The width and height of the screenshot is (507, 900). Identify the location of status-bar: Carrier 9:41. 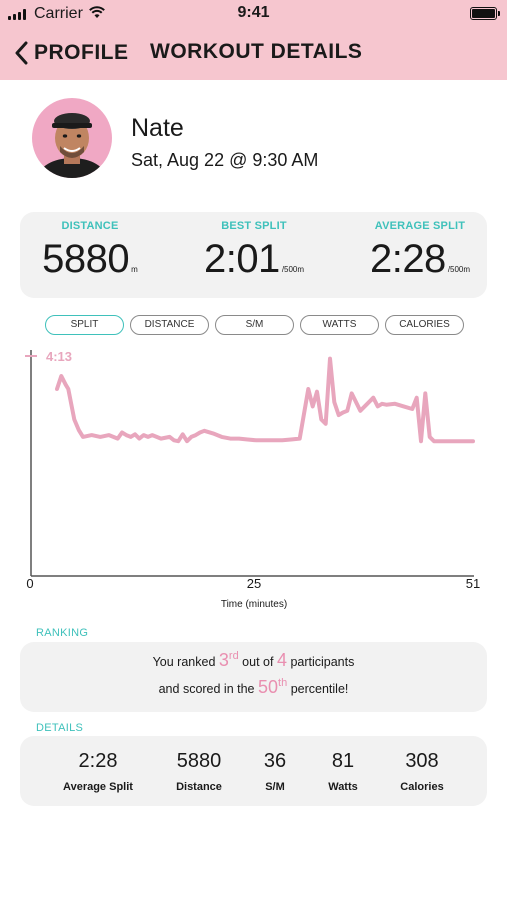
(253, 14).